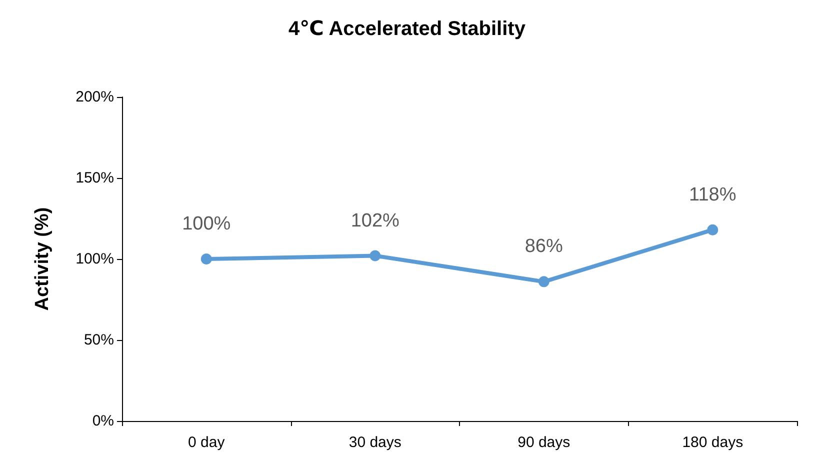 The height and width of the screenshot is (464, 814). Describe the element at coordinates (543, 247) in the screenshot. I see `data-label: 86%` at that location.